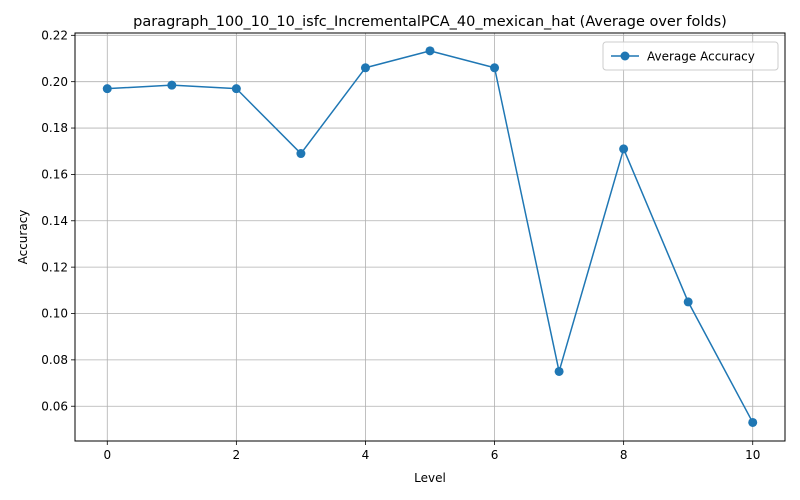 This screenshot has width=800, height=500. Describe the element at coordinates (54, 36) in the screenshot. I see `y-tick-label: 0.22` at that location.